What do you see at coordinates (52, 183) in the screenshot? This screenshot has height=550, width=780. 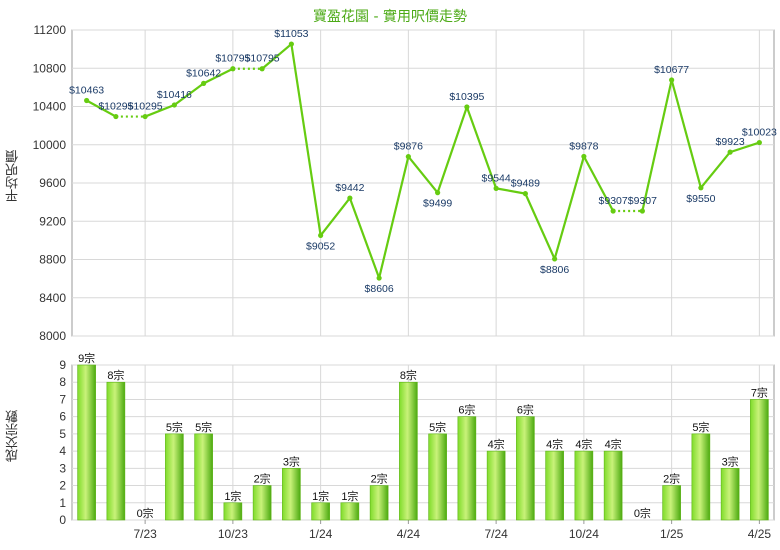 I see `price-tick-label: 9600` at bounding box center [52, 183].